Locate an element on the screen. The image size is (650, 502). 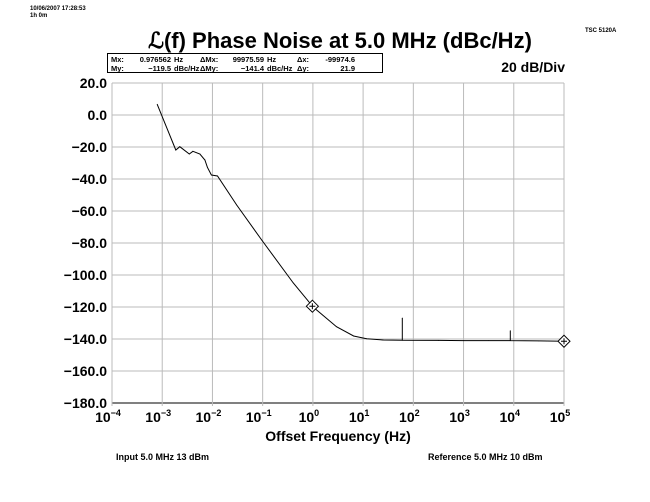
x-tick-exponent: −2 is located at coordinates (216, 413).